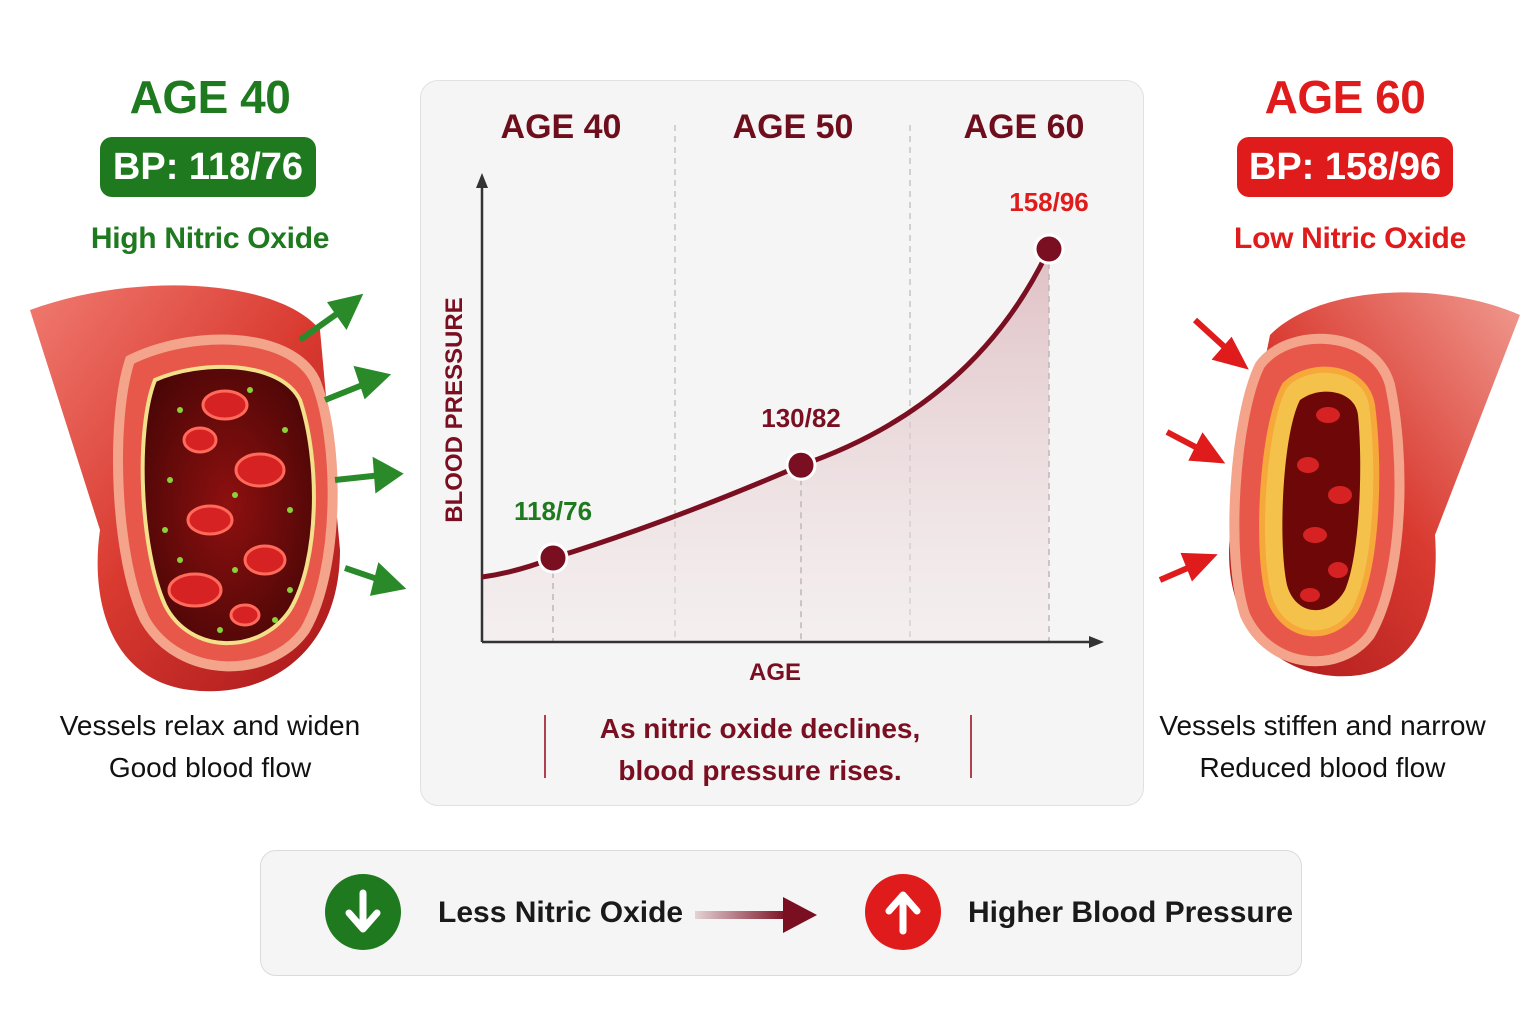  Describe the element at coordinates (561, 912) in the screenshot. I see `less-no-text: Less Nitric Oxide` at that location.